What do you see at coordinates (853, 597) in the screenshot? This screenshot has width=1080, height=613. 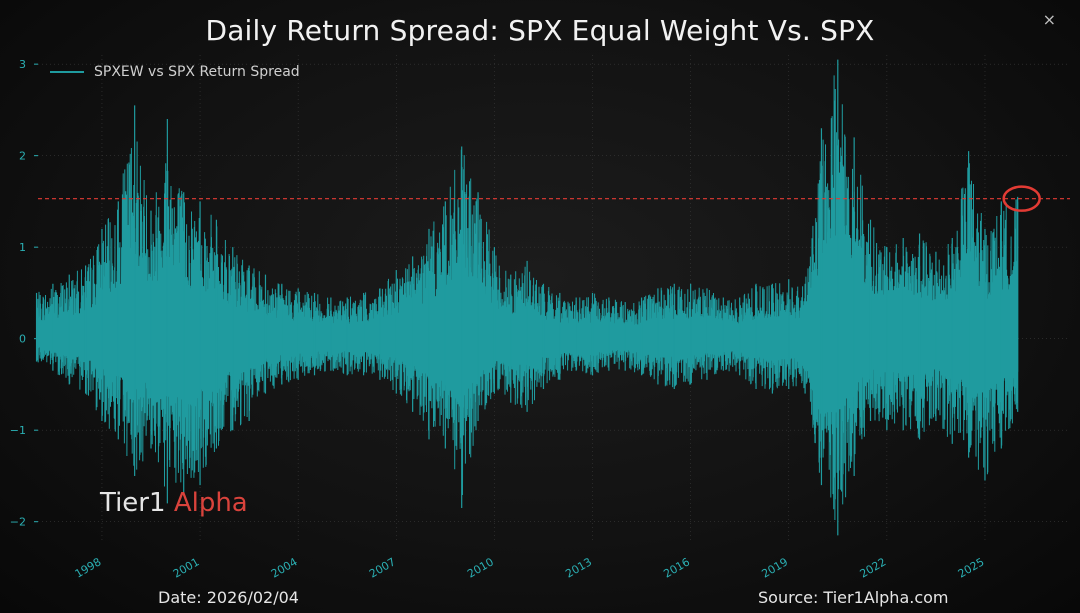 I see `footer-source: Source: Tier1Alpha.com` at bounding box center [853, 597].